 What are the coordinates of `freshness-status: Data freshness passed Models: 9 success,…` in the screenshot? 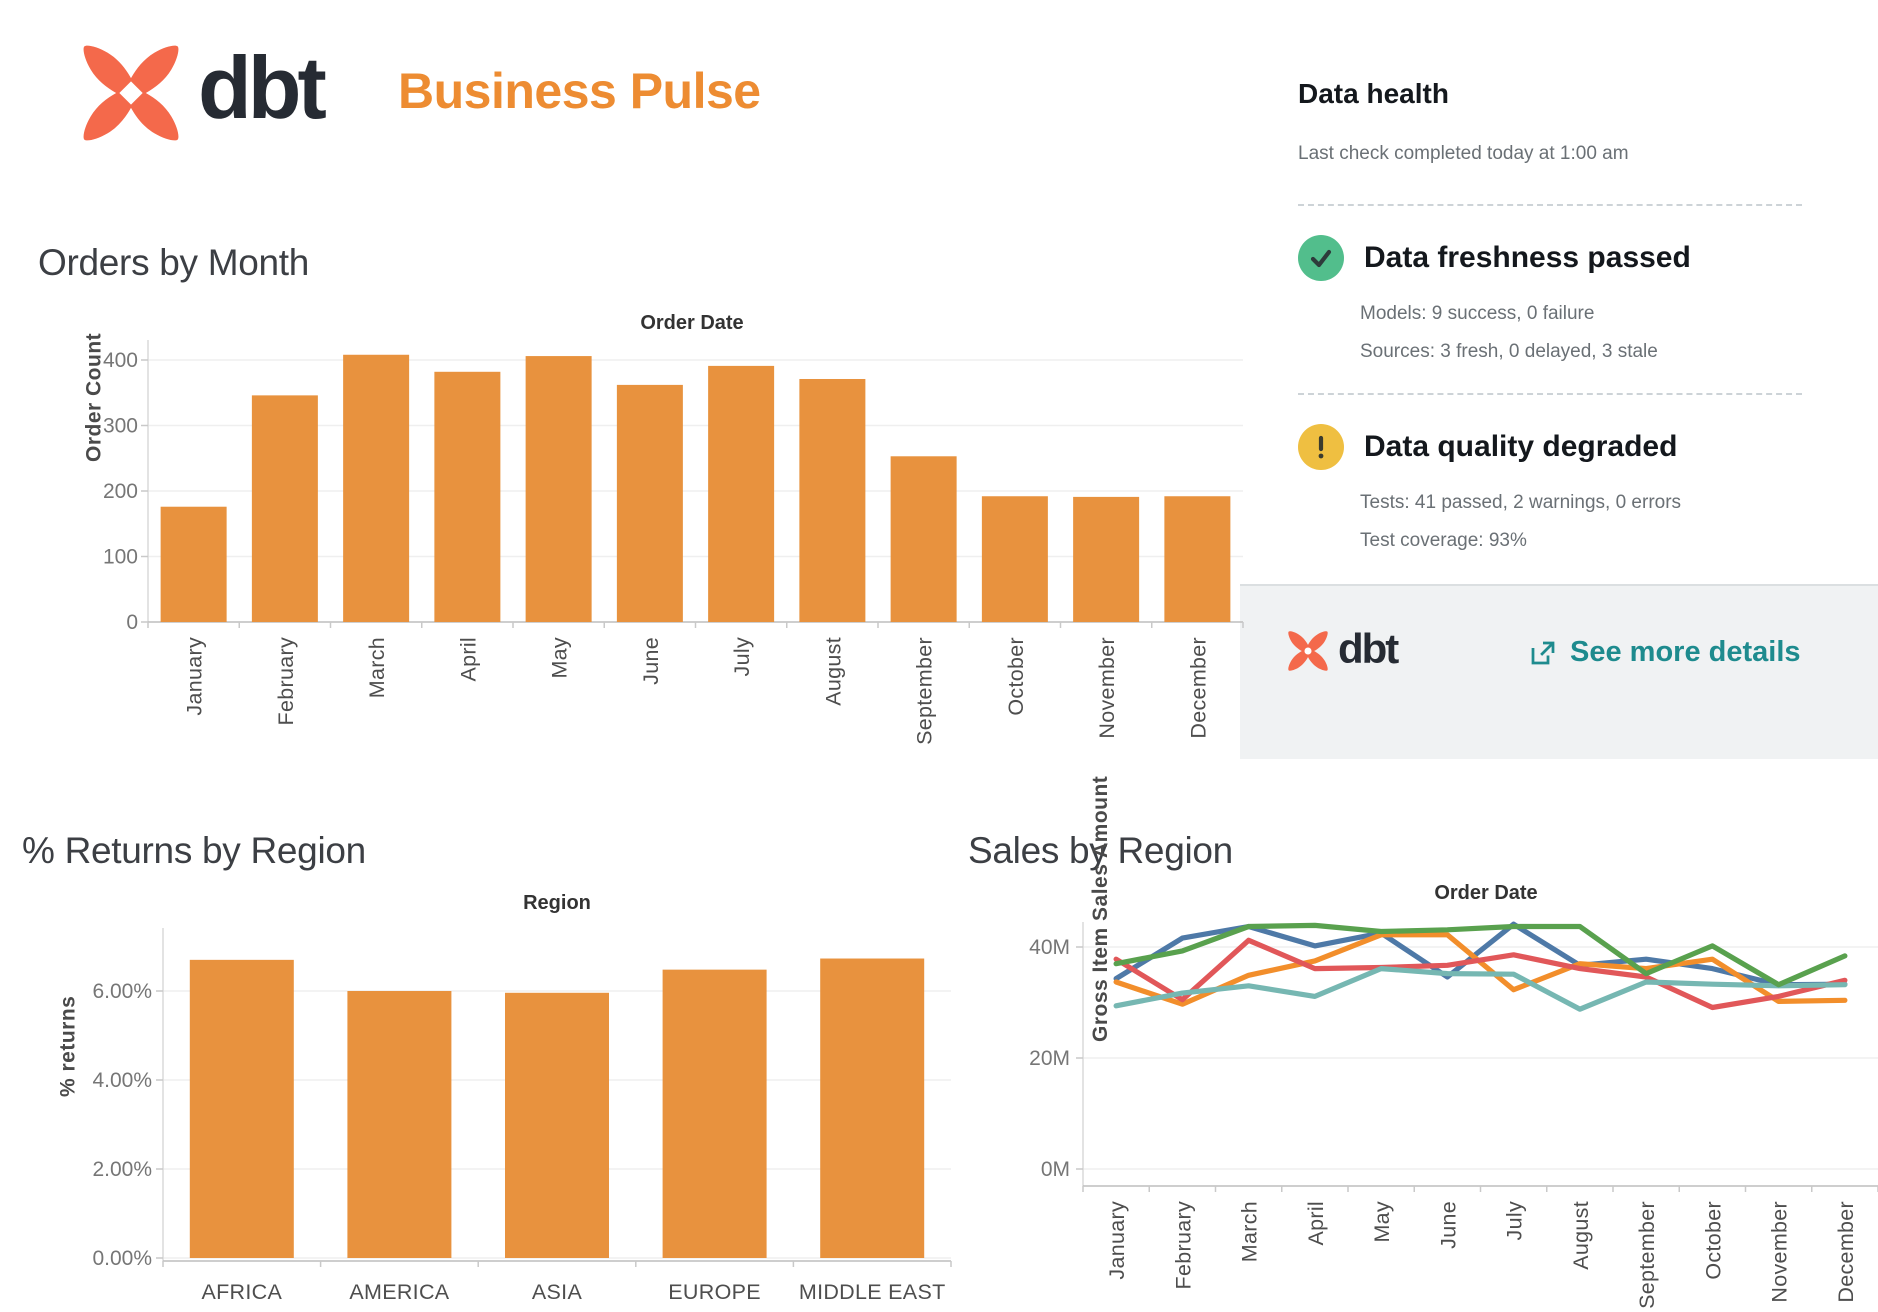 It's located at (1494, 299).